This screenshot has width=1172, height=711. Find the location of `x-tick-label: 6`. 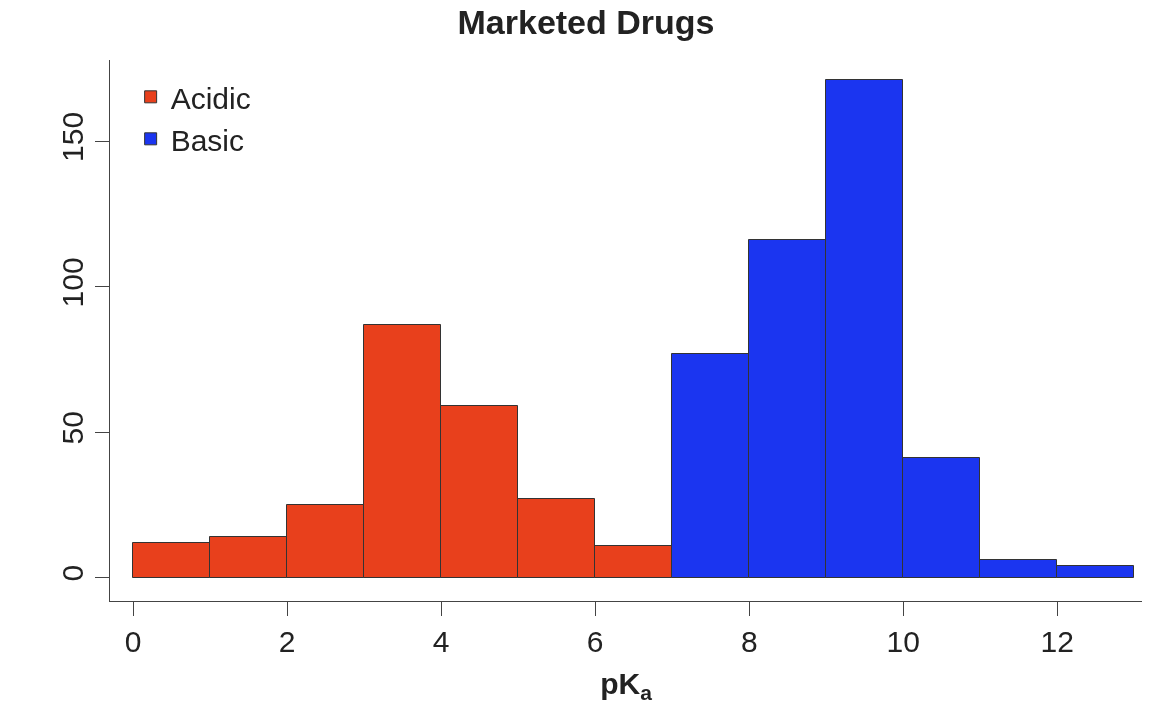

x-tick-label: 6 is located at coordinates (595, 641).